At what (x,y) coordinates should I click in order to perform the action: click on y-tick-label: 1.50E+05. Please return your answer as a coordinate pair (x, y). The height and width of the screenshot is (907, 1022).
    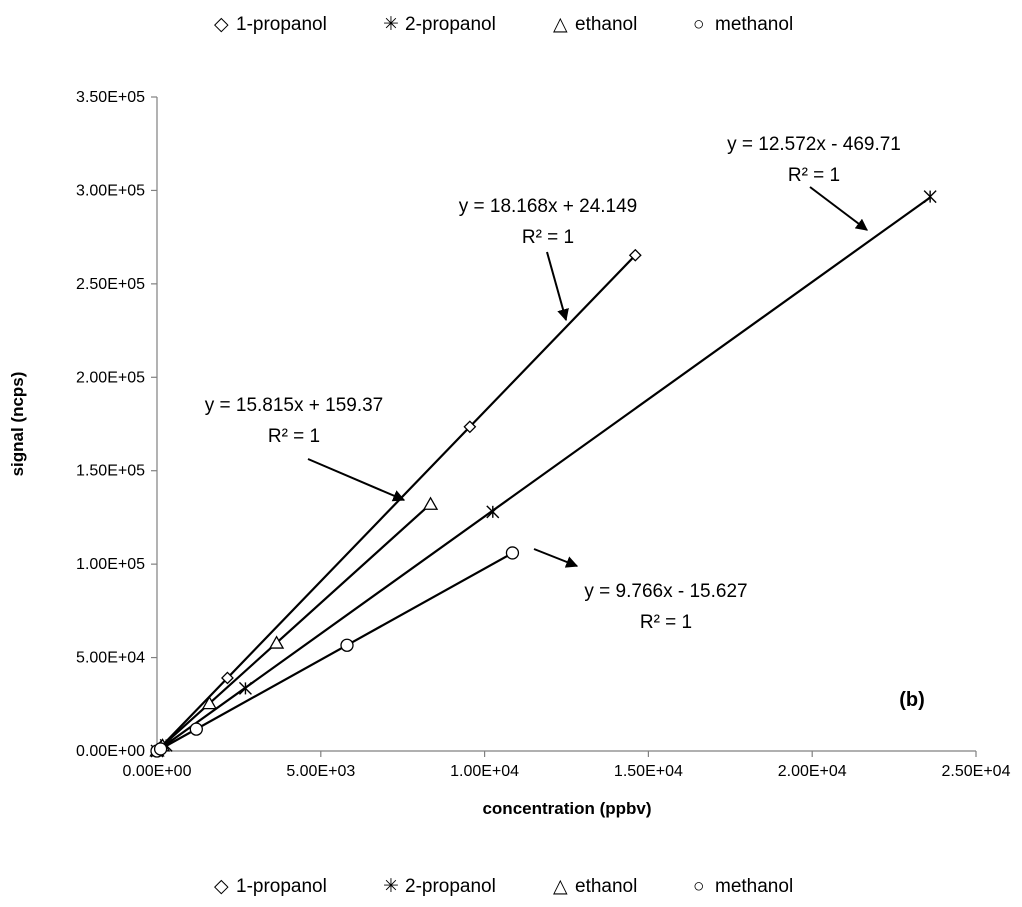
    Looking at the image, I should click on (110, 471).